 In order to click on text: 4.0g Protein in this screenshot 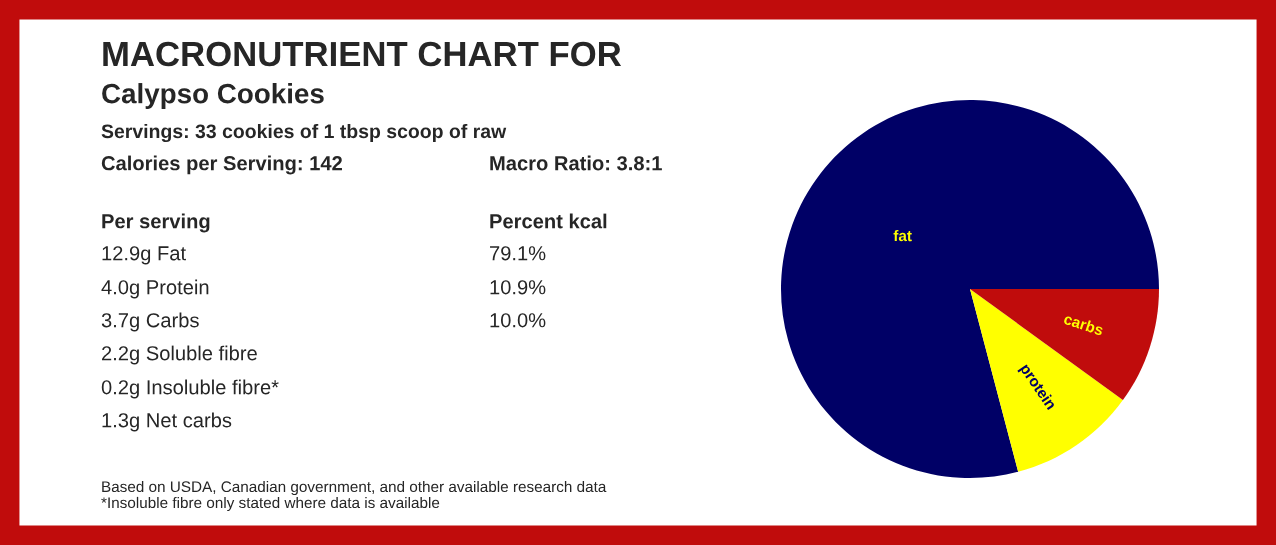, I will do `click(155, 289)`.